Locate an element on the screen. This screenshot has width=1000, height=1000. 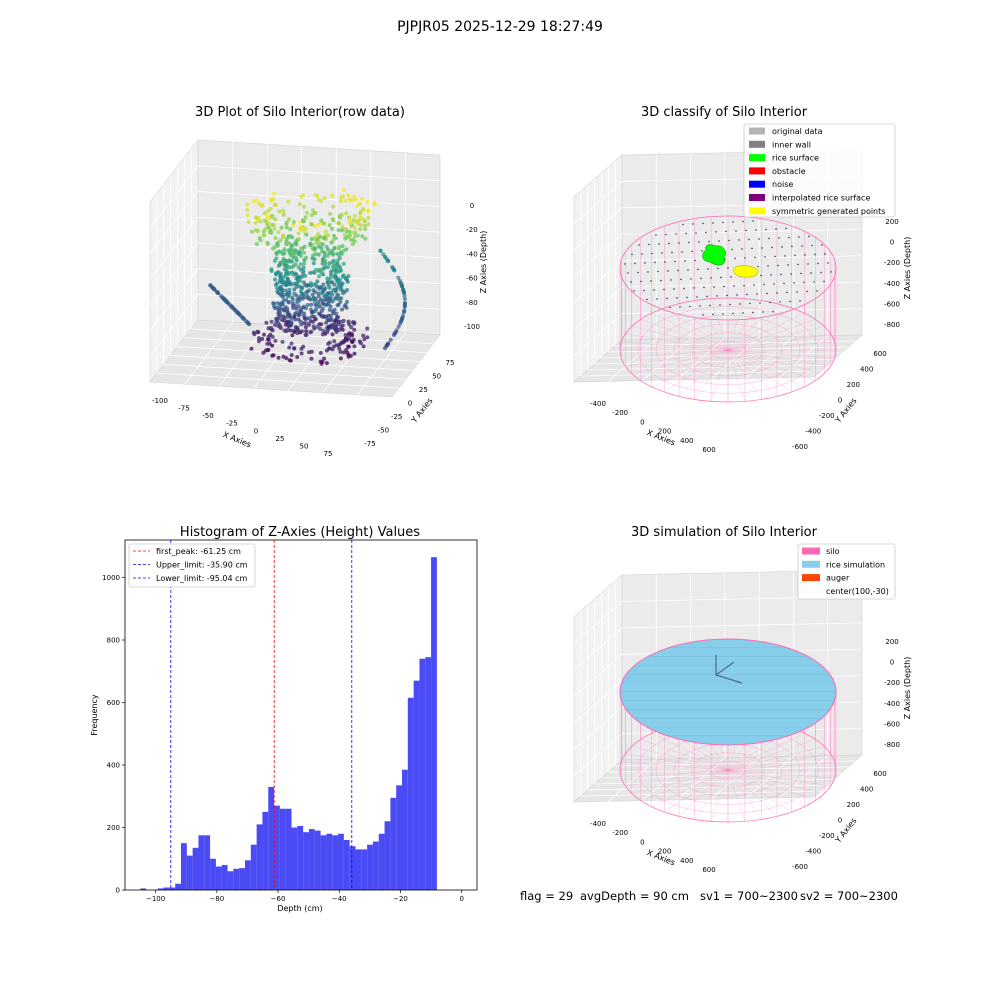
simulation-legend-label: auger is located at coordinates (838, 578).